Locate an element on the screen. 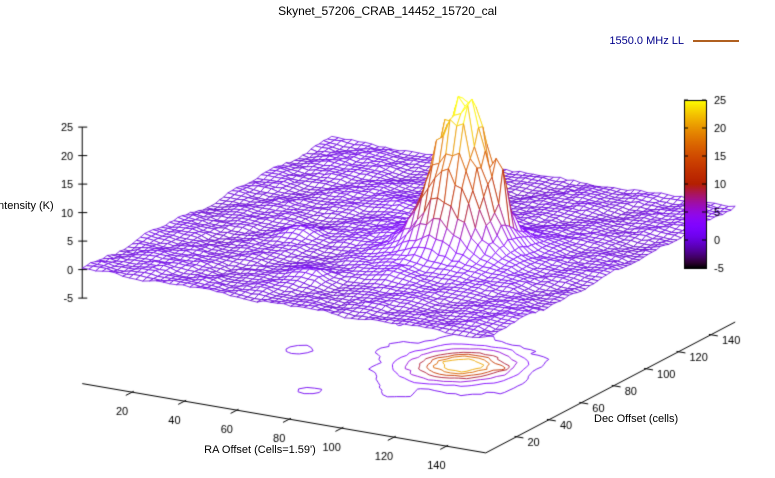 The height and width of the screenshot is (478, 775). y-axis-label: Dec Offset (cells) is located at coordinates (636, 419).